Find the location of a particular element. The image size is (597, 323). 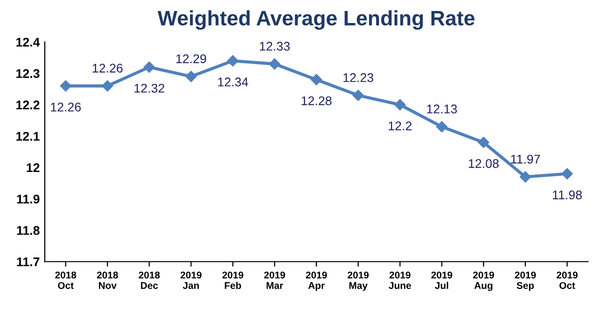

text: 11.98 is located at coordinates (567, 195).